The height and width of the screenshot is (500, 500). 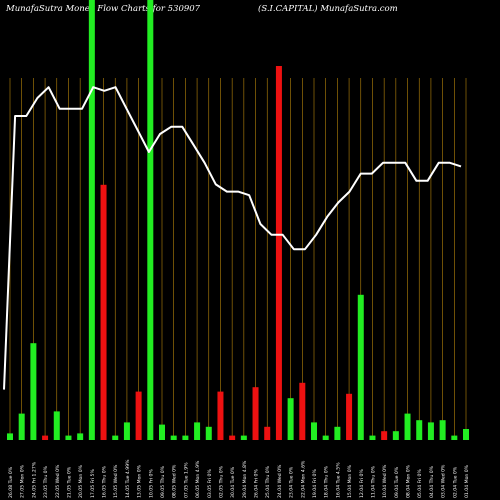 What do you see at coordinates (93, 483) in the screenshot?
I see `x-tick-label: 17.05 Fri 5%` at bounding box center [93, 483].